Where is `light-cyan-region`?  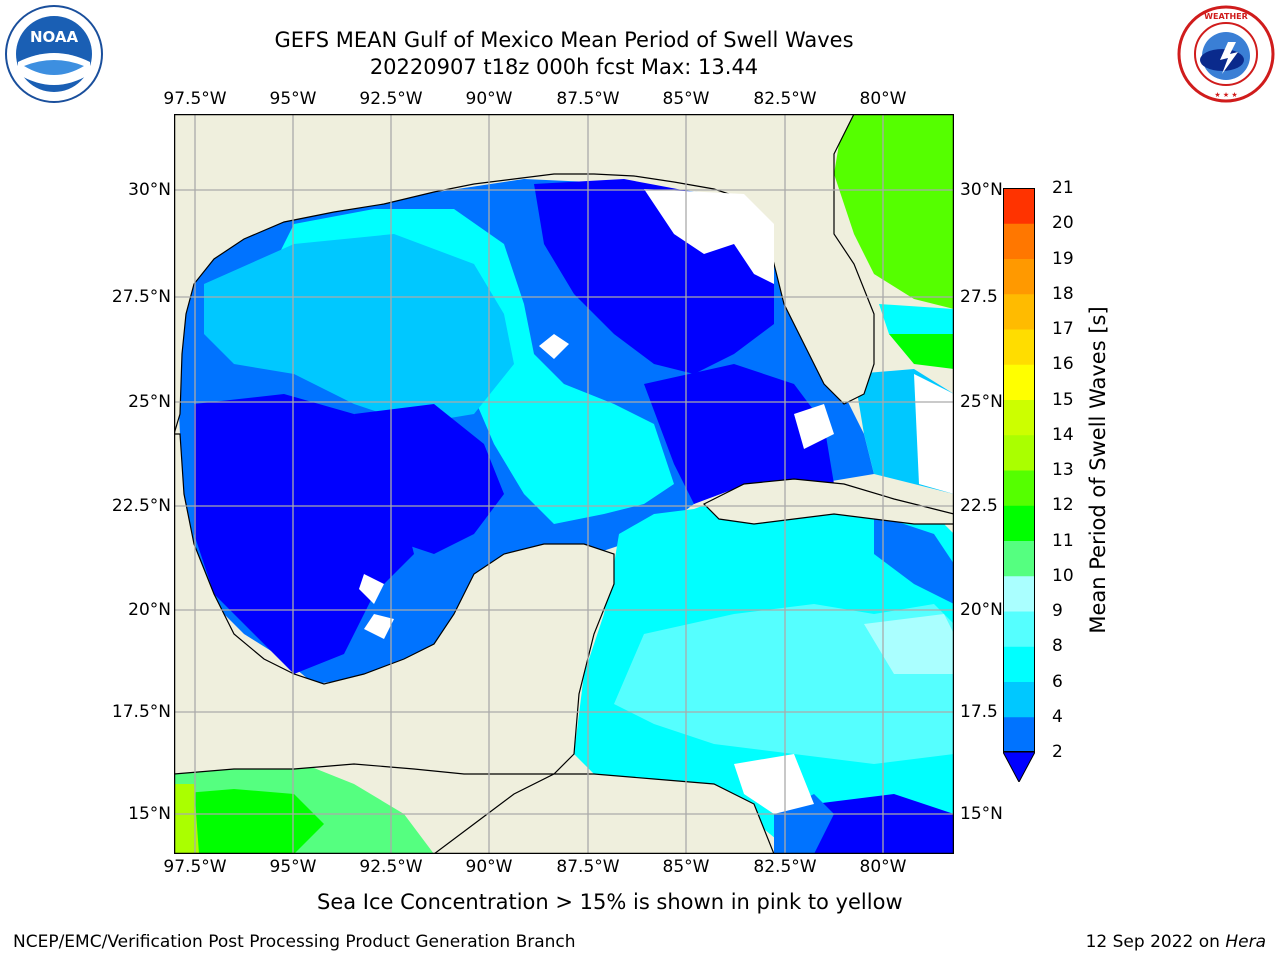
light-cyan-region is located at coordinates (784, 684).